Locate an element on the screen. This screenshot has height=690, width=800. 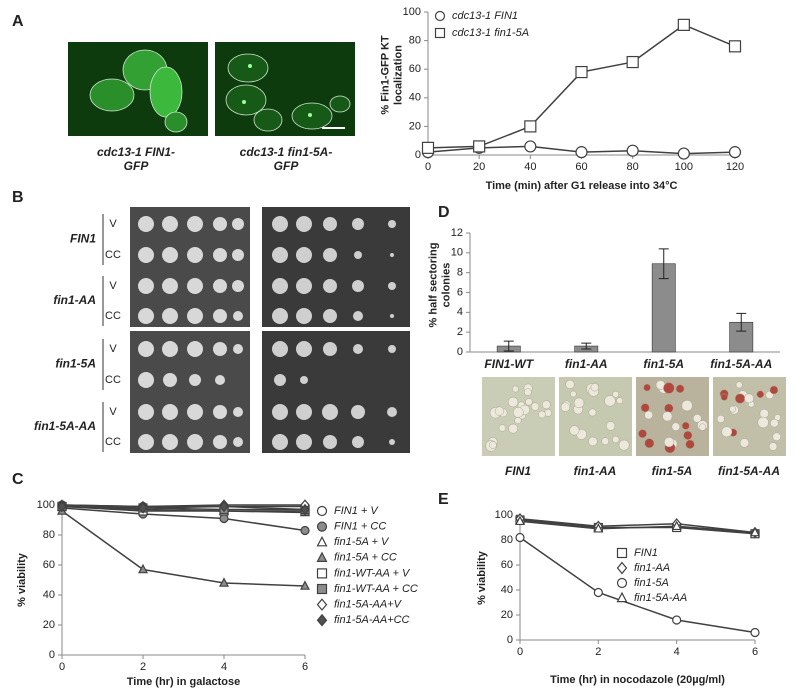
y-tick-label: 100 is located at coordinates (46, 505).